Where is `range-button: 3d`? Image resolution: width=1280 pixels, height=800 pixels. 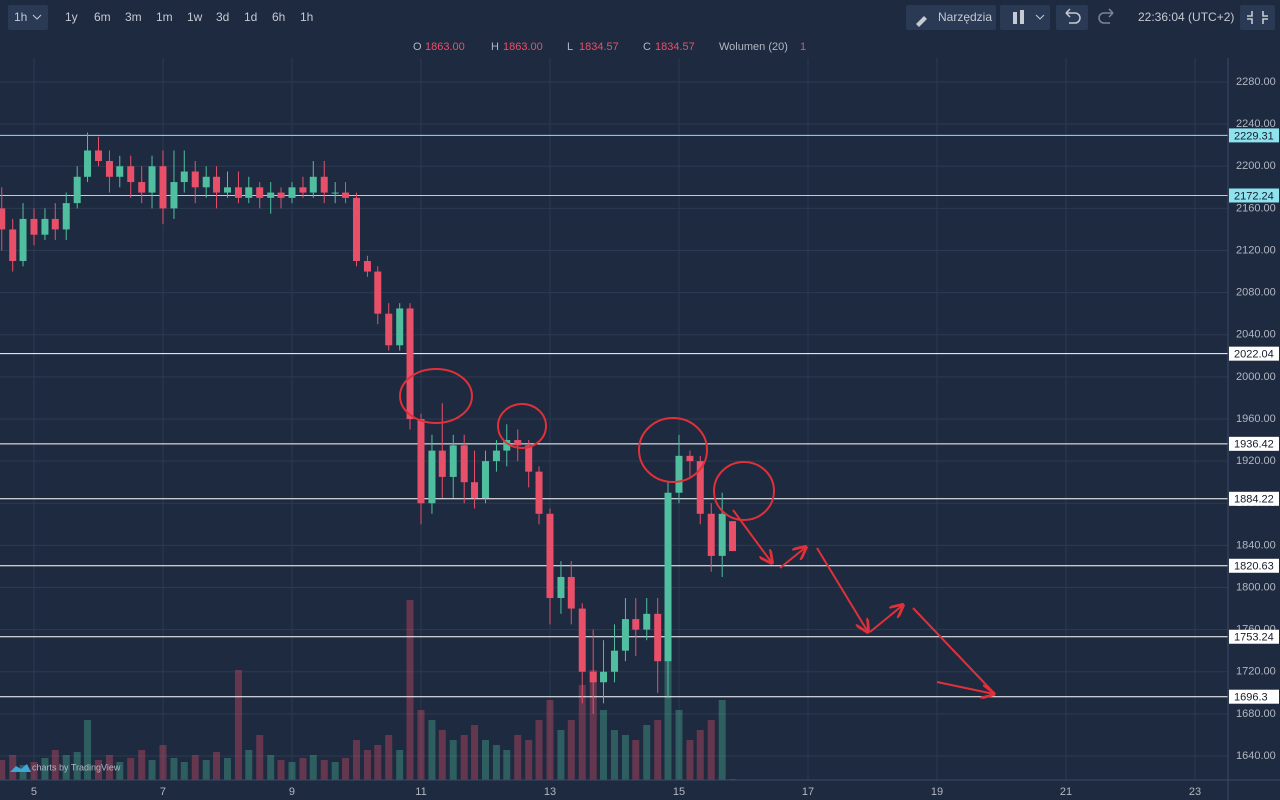
range-button: 3d is located at coordinates (222, 17).